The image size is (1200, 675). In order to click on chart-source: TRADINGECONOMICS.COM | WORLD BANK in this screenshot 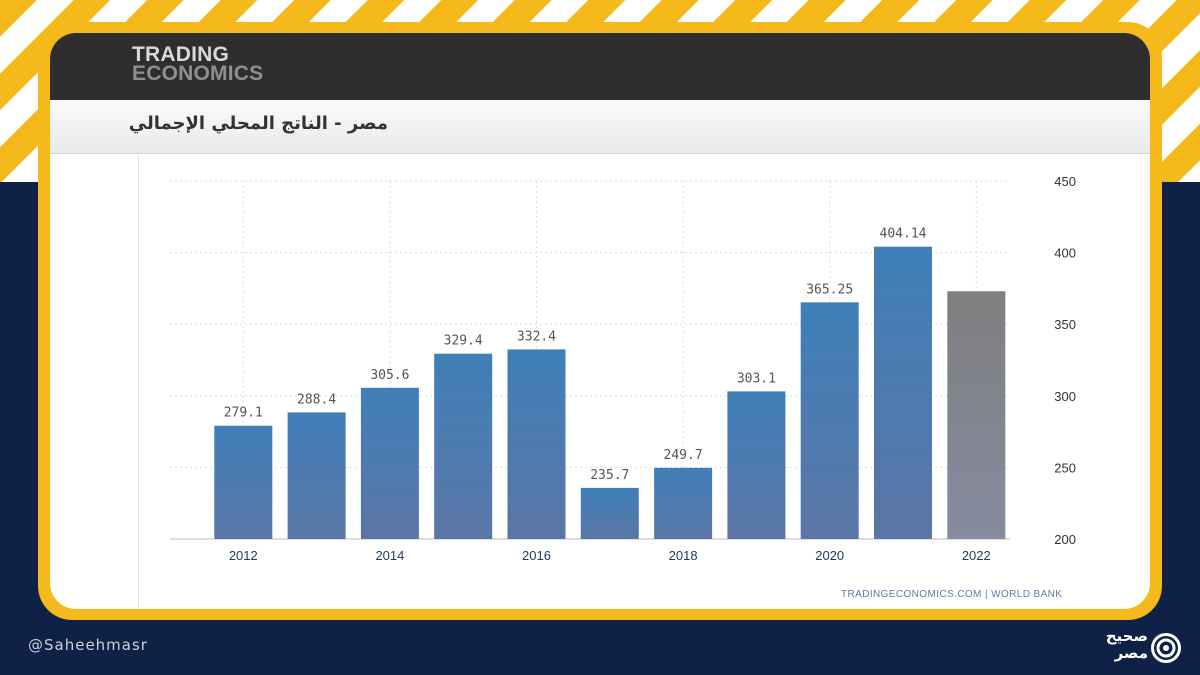, I will do `click(952, 594)`.